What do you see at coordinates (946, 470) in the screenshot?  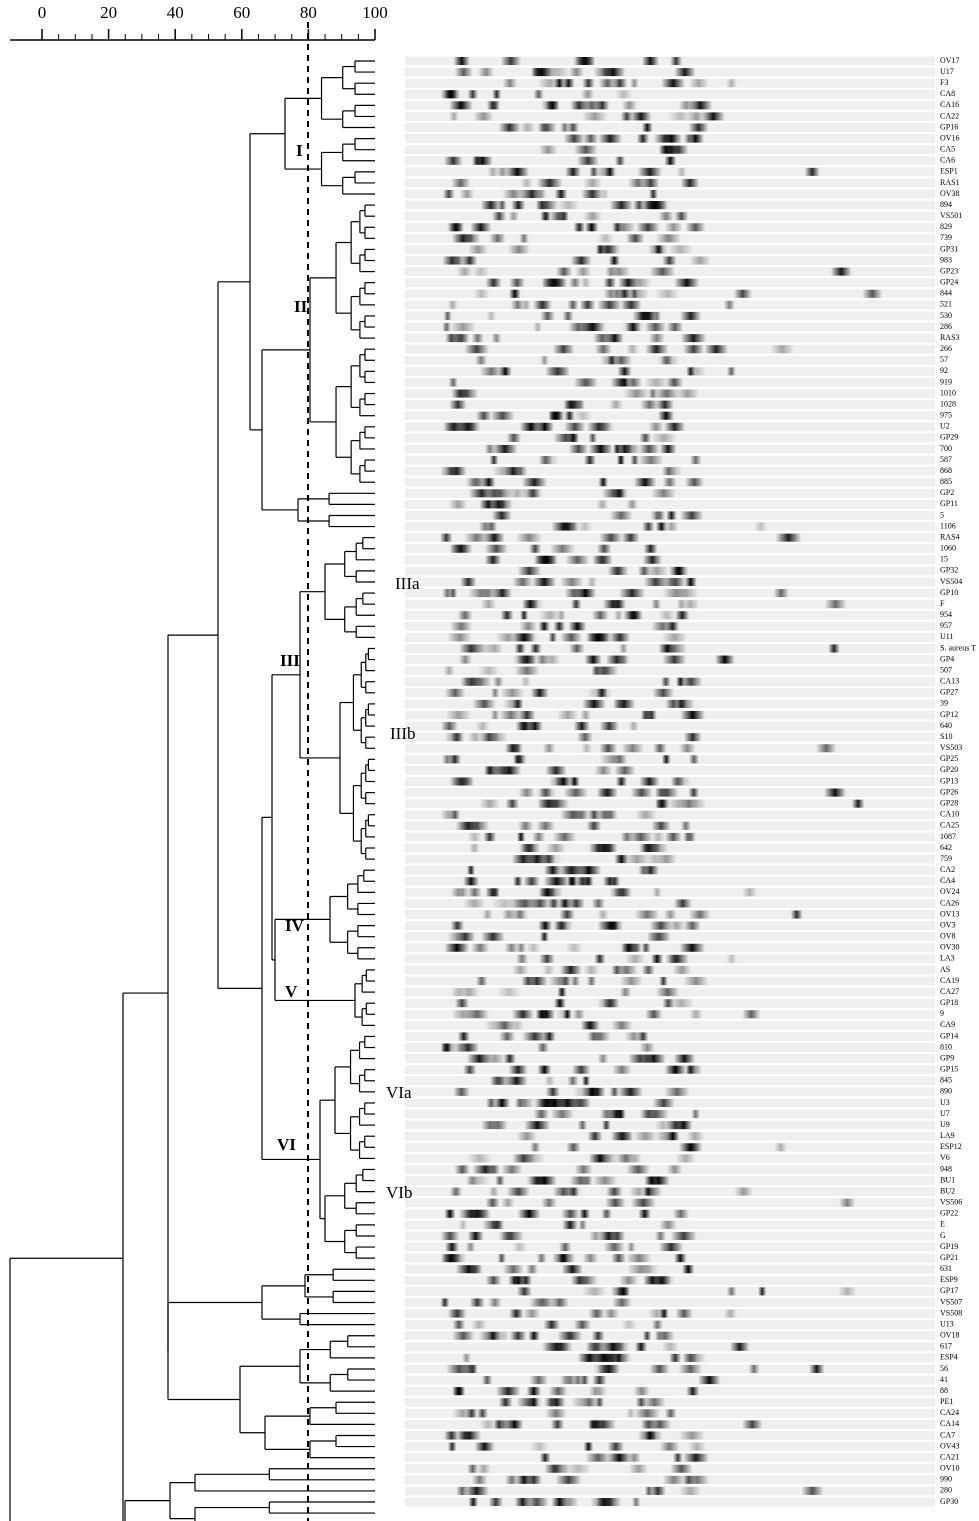 I see `lane-label: 868` at bounding box center [946, 470].